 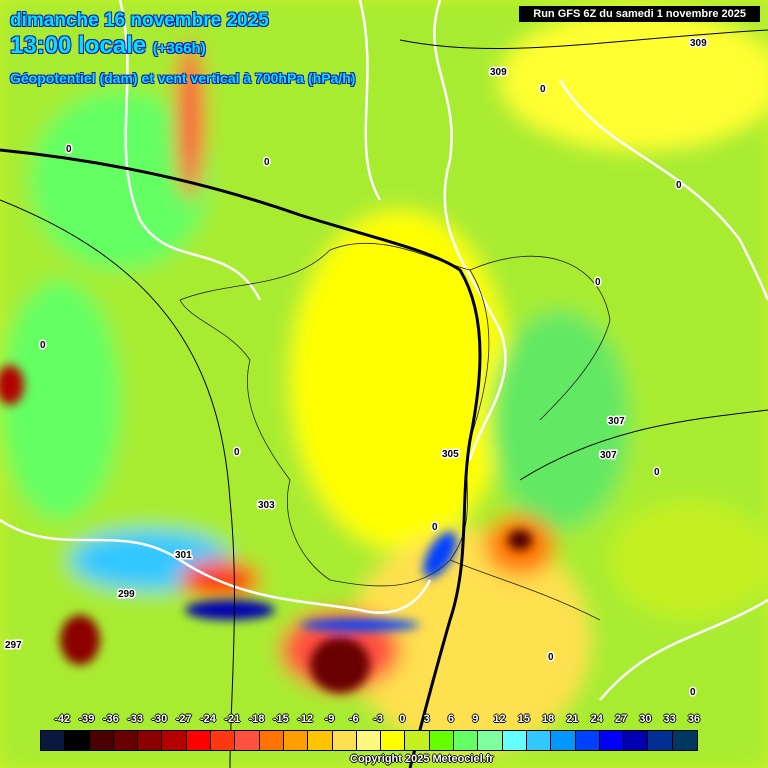 What do you see at coordinates (669, 719) in the screenshot?
I see `legend-label: 33` at bounding box center [669, 719].